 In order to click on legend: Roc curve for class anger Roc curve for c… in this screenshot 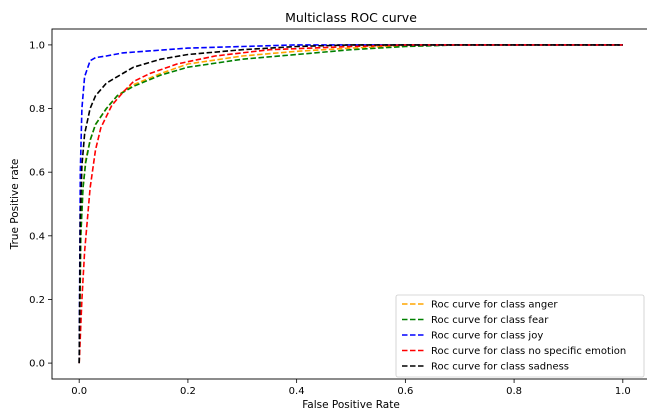, I will do `click(520, 336)`.